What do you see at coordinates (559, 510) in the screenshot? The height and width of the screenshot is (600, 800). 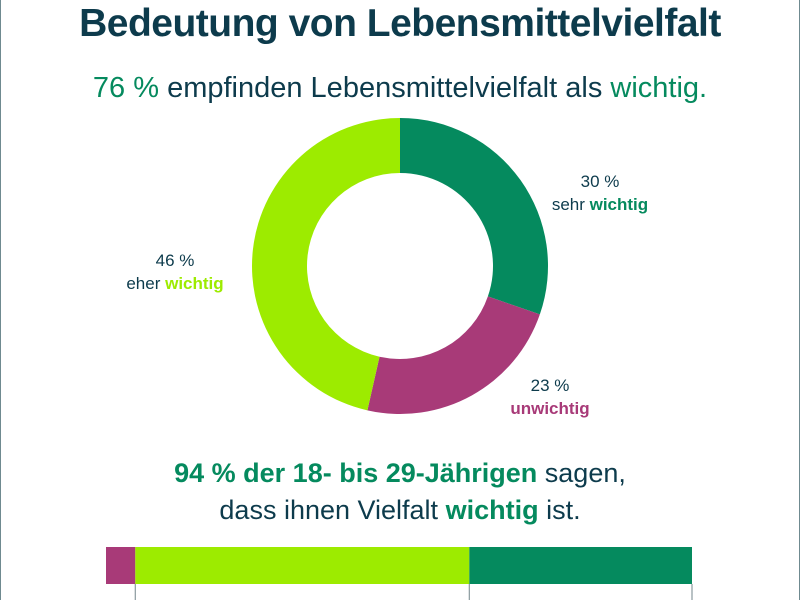 I see `note-text: ist.` at bounding box center [559, 510].